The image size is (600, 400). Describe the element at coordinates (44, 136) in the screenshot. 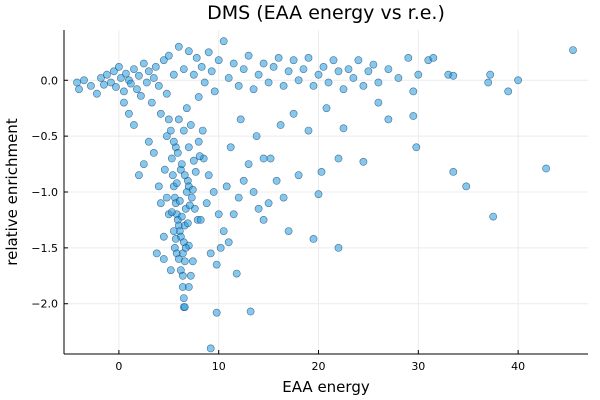

I see `y-tick-label: −0.5` at that location.